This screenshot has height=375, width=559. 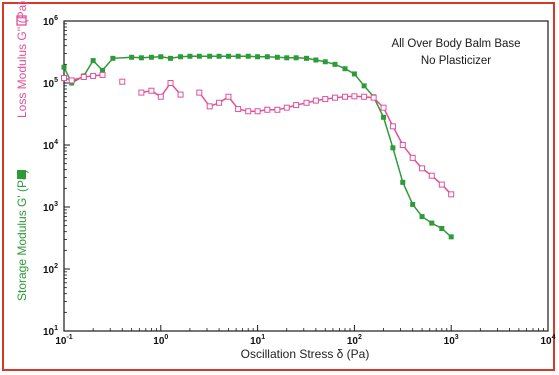 I want to click on x-tick-label: 10², so click(x=354, y=340).